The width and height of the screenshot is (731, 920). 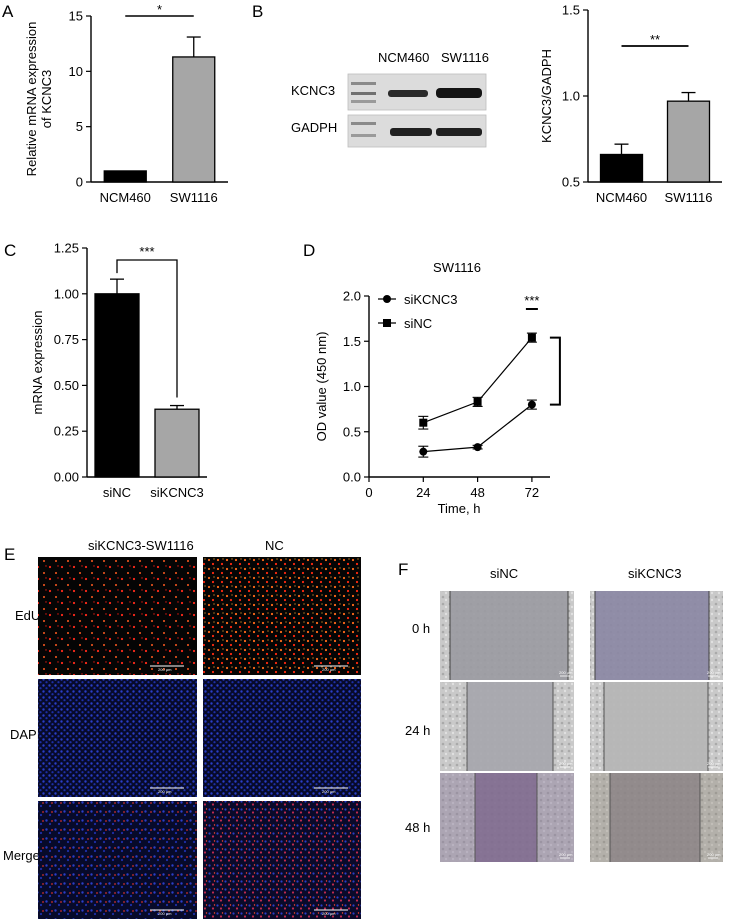 What do you see at coordinates (66, 293) in the screenshot?
I see `c-ytick-label-4: 1.00` at bounding box center [66, 293].